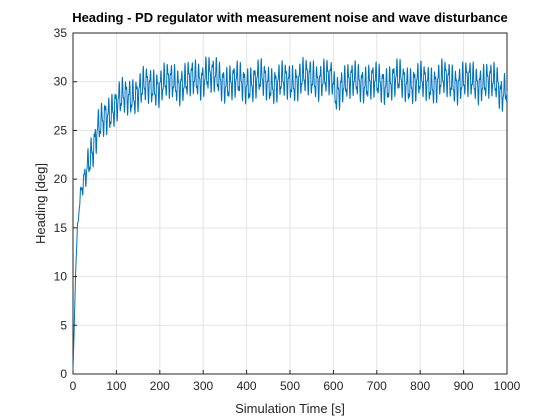  Describe the element at coordinates (247, 386) in the screenshot. I see `x-tick-label: 400` at that location.